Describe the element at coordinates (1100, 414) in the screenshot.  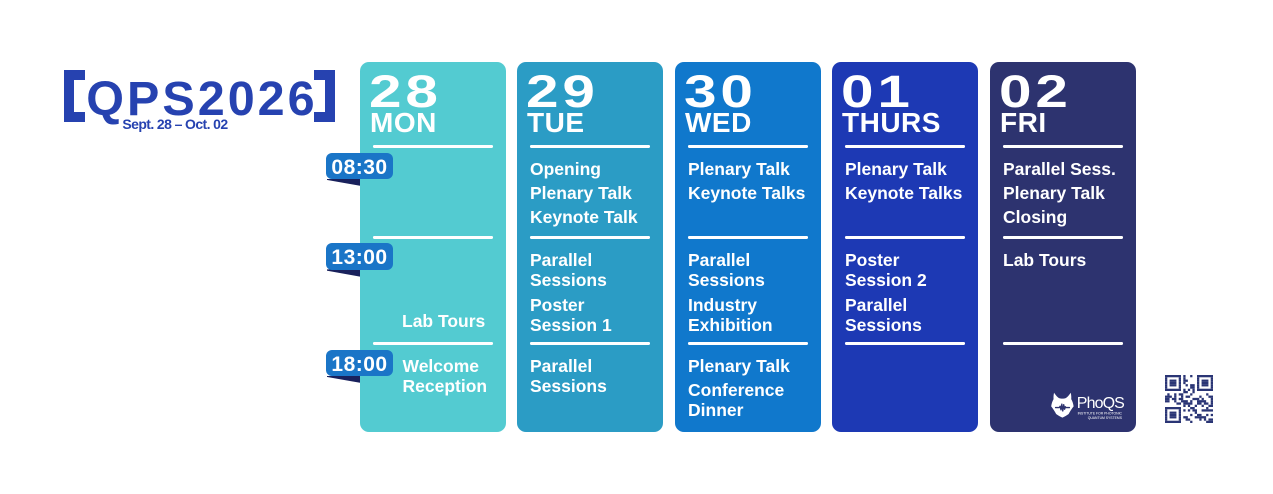
I see `svg-text: INSTITUTE FOR PHOTONIC` at that location.